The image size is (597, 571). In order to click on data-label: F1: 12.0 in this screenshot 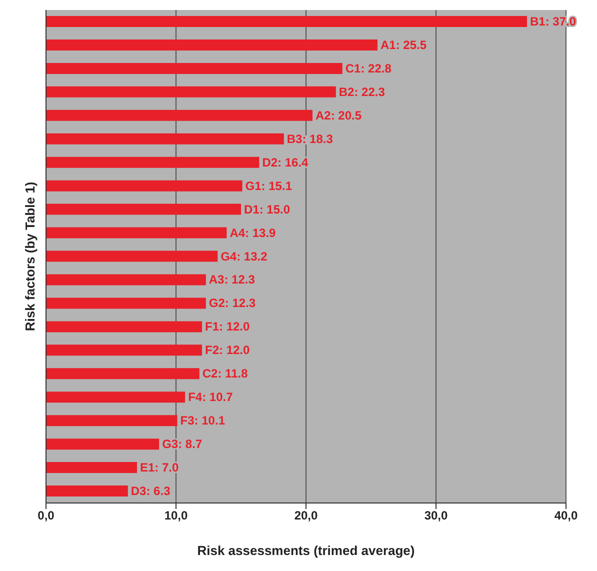, I will do `click(227, 327)`.